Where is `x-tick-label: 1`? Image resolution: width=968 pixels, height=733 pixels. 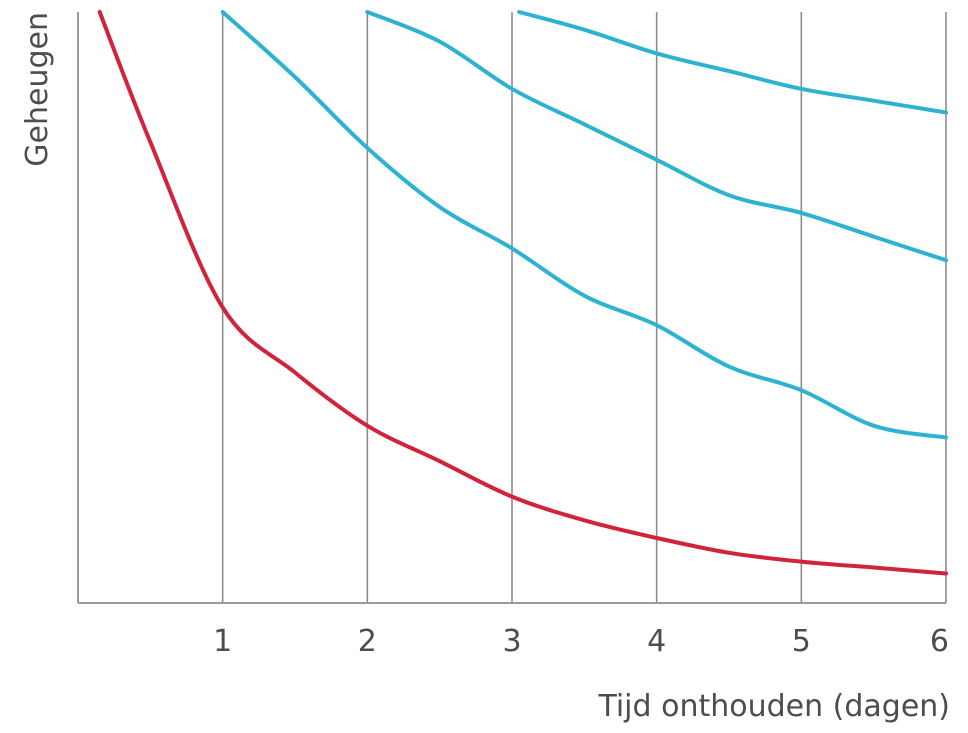 x-tick-label: 1 is located at coordinates (222, 641).